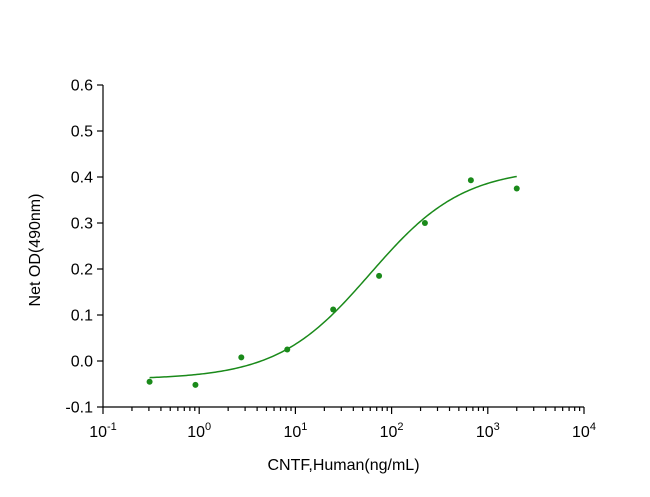 The height and width of the screenshot is (497, 650). What do you see at coordinates (82, 178) in the screenshot?
I see `y-tick-label: 0.4` at bounding box center [82, 178].